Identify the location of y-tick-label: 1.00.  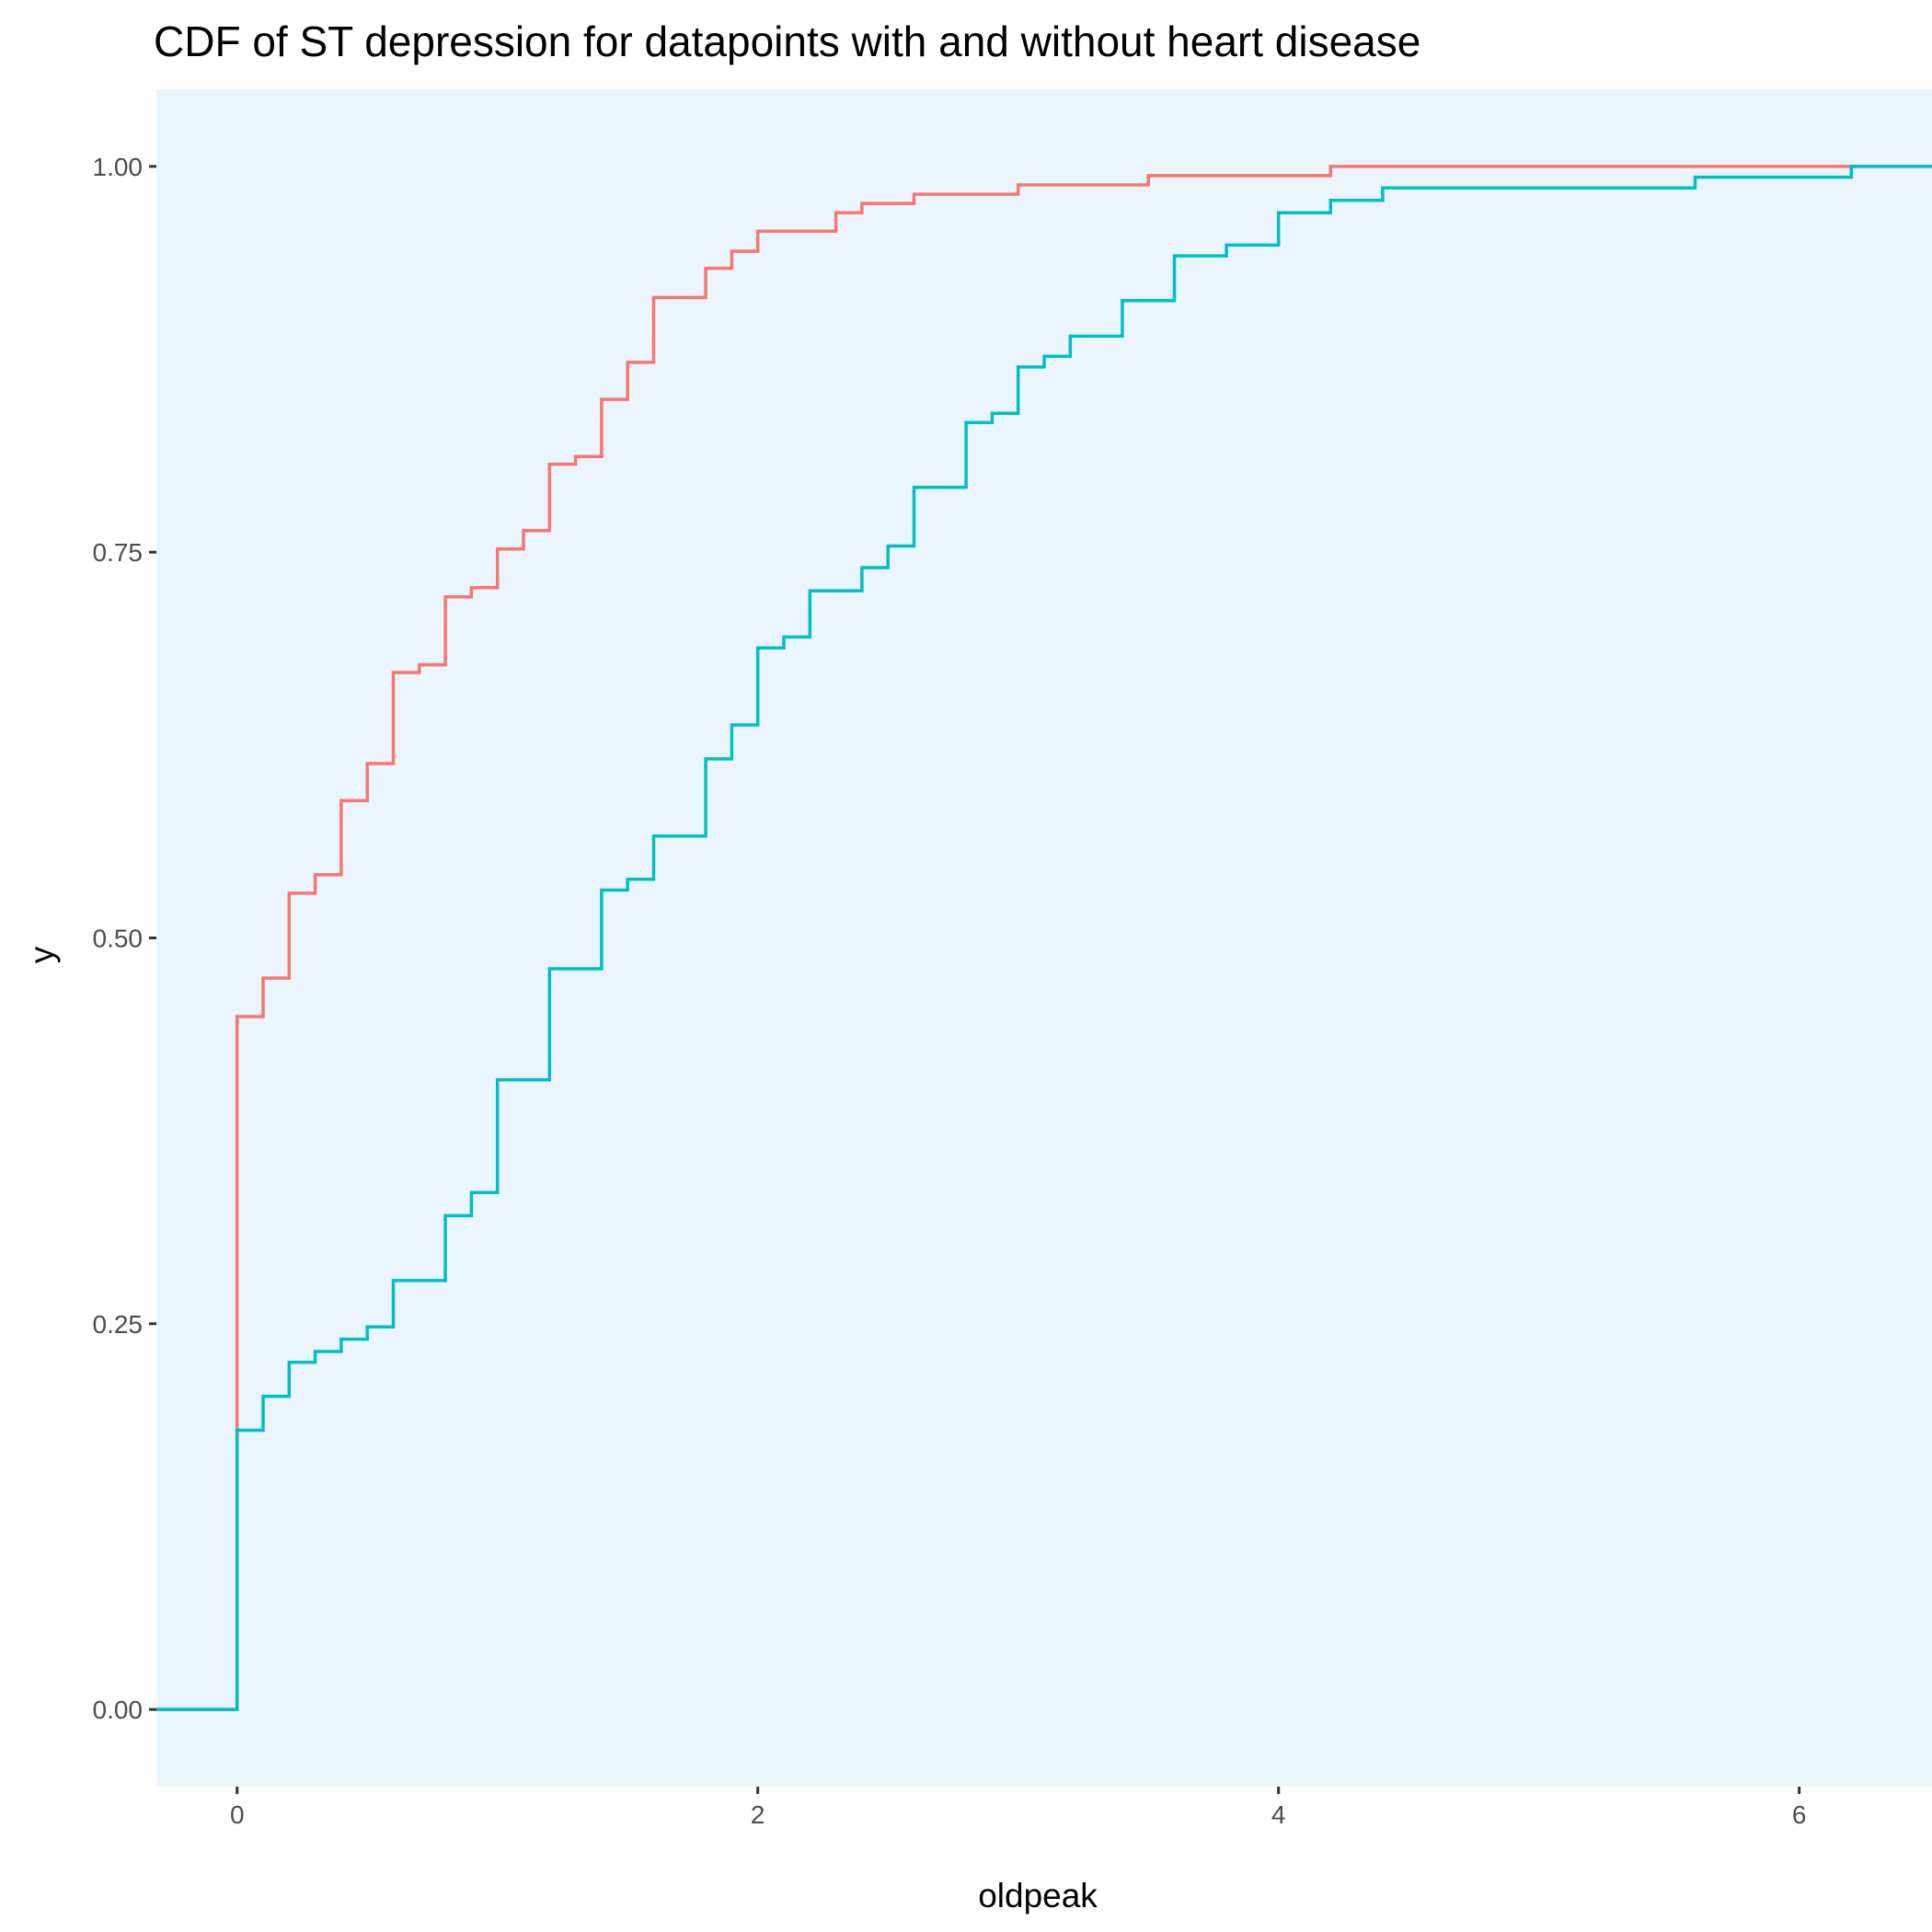
(118, 167).